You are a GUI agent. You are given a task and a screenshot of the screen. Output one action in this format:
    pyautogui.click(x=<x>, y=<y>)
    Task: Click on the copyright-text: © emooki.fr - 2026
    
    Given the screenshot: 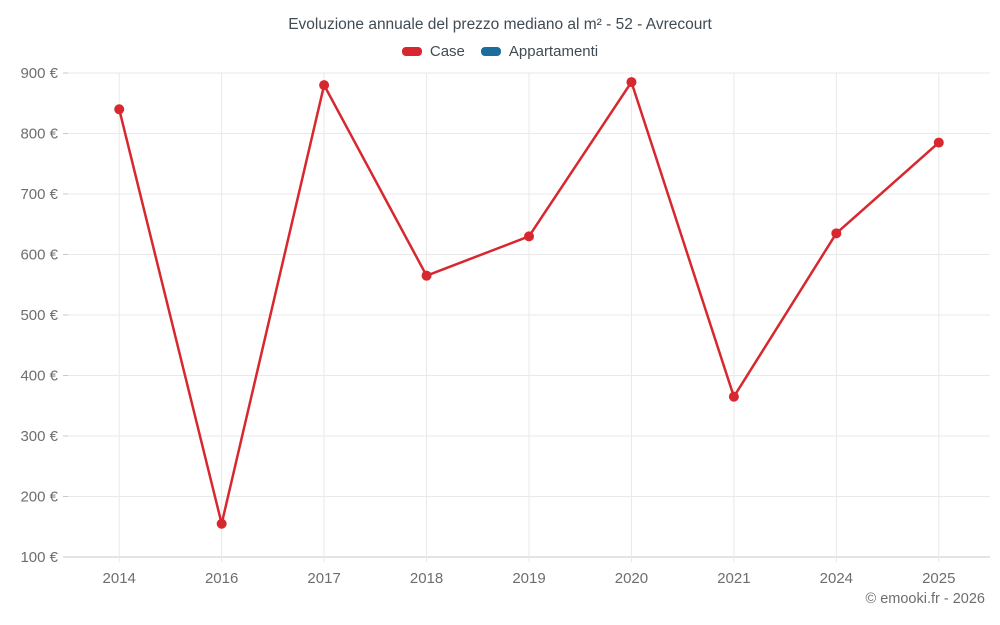 What is the action you would take?
    pyautogui.click(x=925, y=599)
    